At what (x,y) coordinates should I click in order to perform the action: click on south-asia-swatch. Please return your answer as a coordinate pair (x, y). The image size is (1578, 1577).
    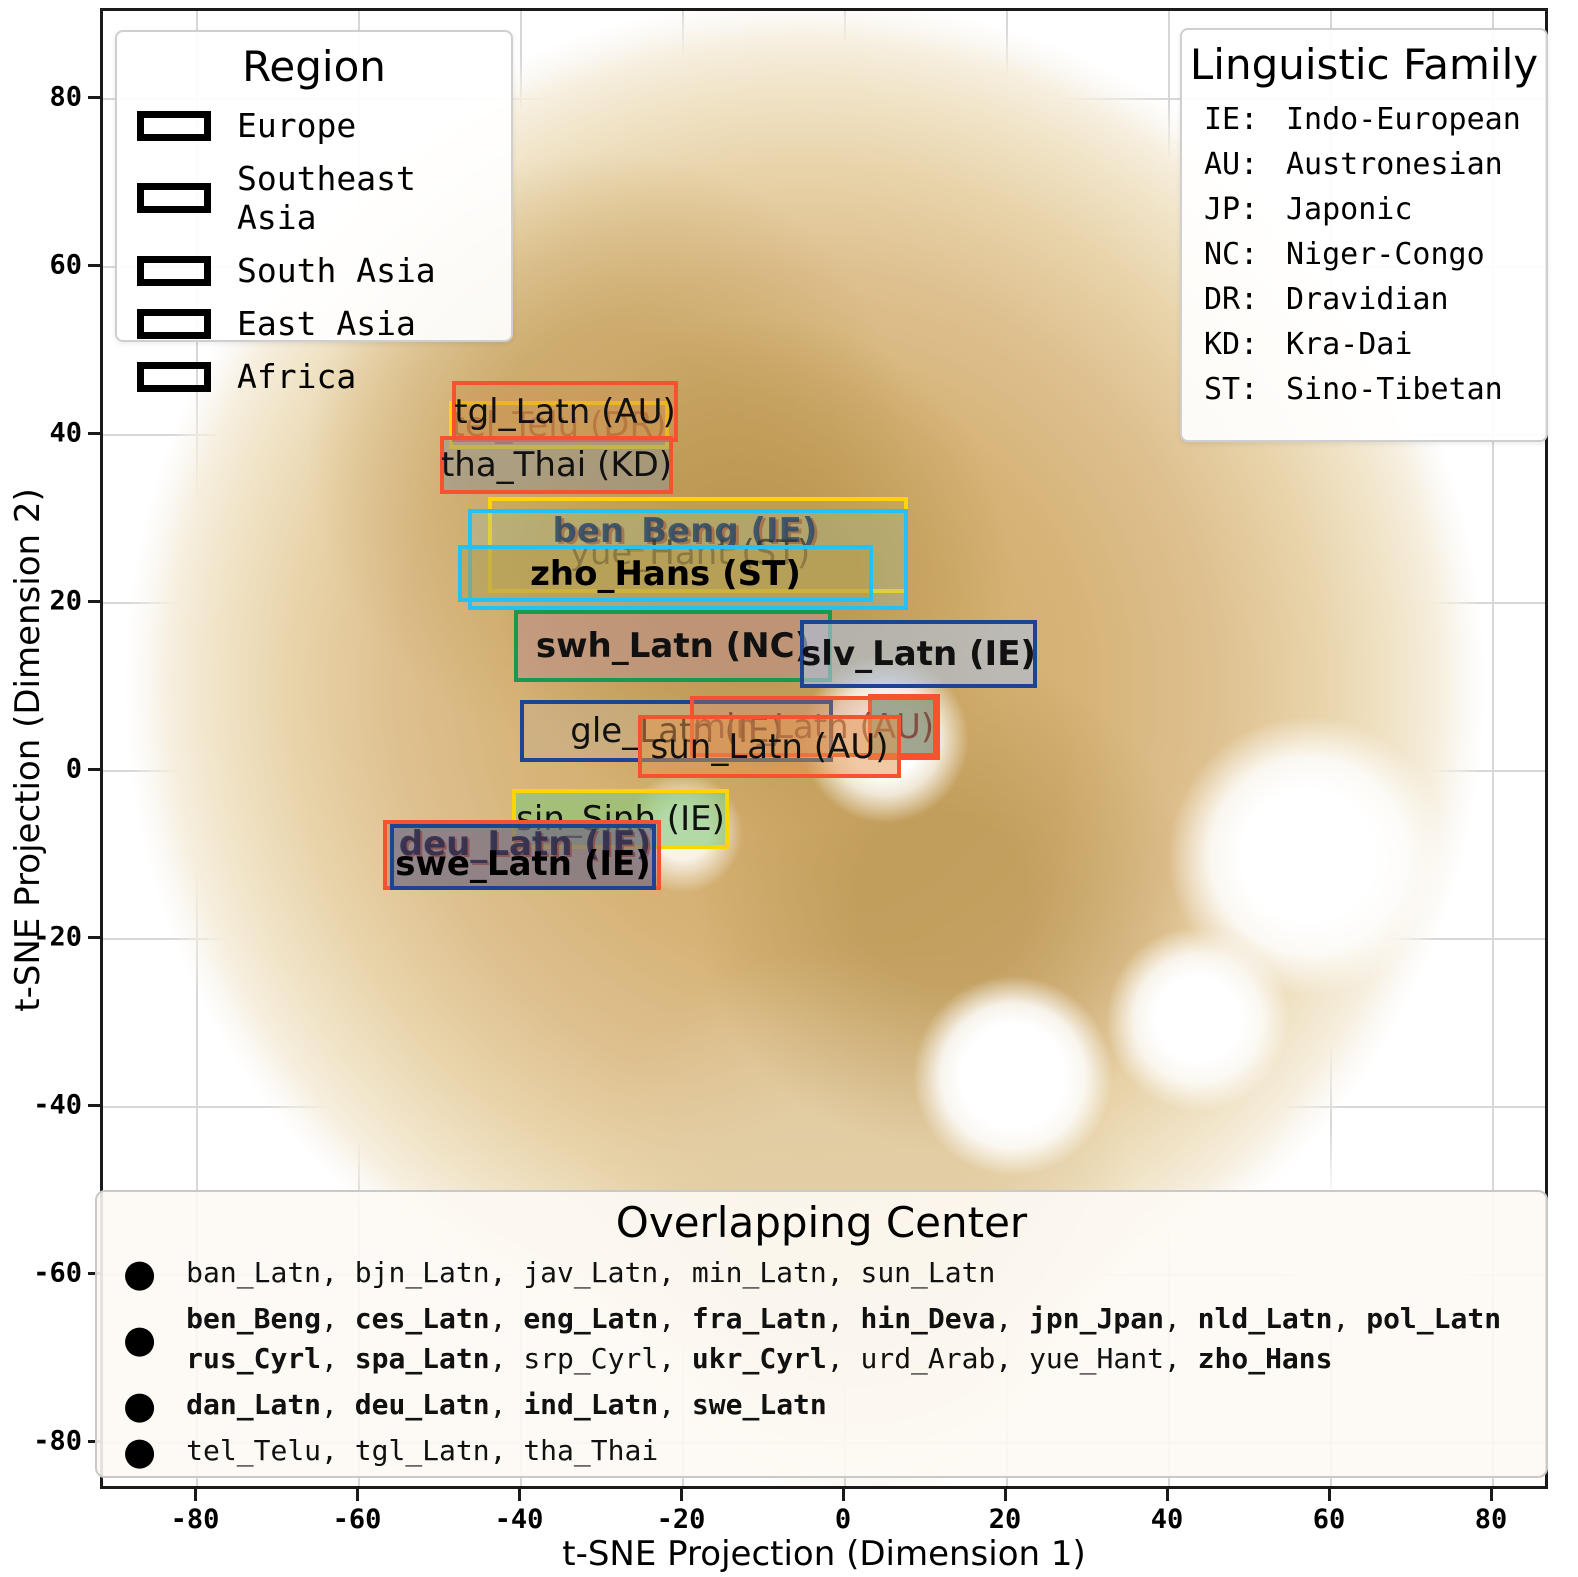
    Looking at the image, I should click on (174, 270).